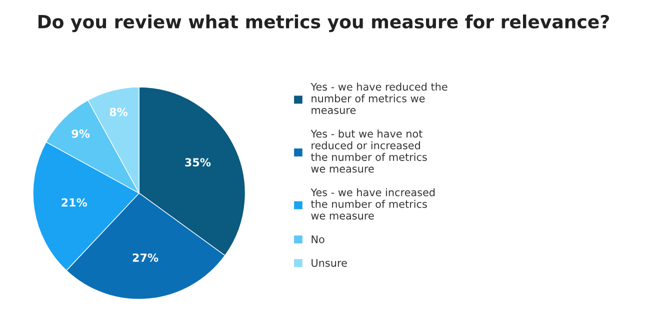 This screenshot has height=333, width=647. I want to click on data-label: 27%, so click(145, 257).